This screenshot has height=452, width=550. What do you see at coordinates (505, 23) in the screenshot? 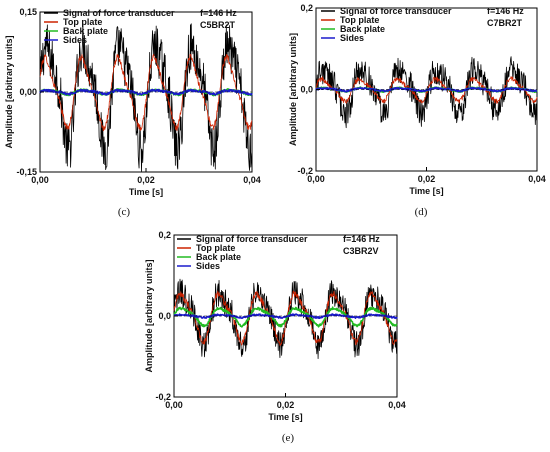
I see `sample-id-annotation: C7BR2T` at bounding box center [505, 23].